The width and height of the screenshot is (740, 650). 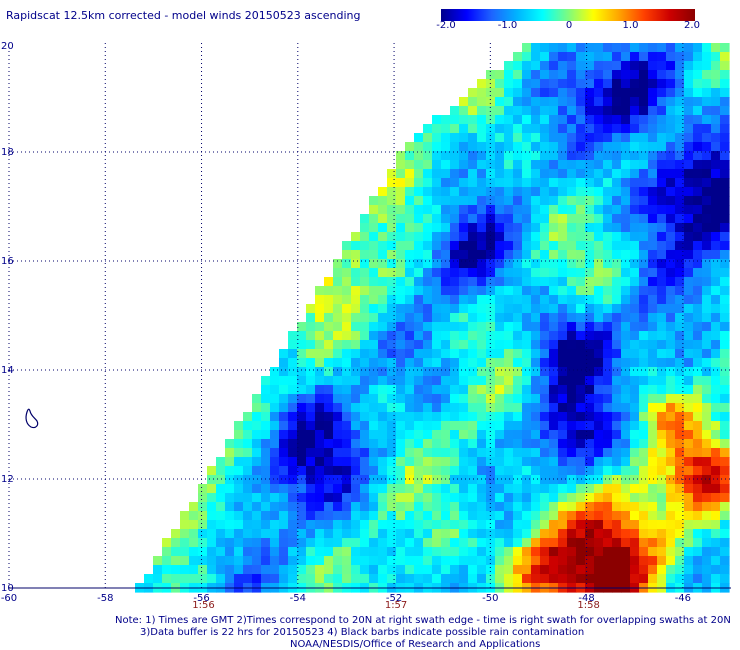 I want to click on colorbar, so click(x=568, y=15).